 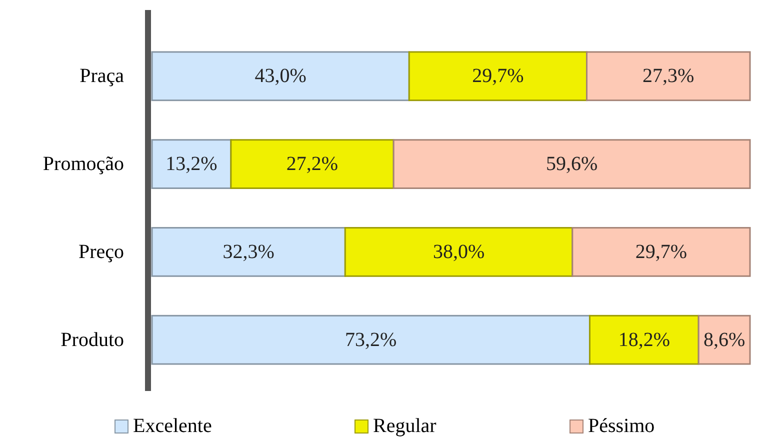 I want to click on data-label: 13,2%, so click(x=192, y=164).